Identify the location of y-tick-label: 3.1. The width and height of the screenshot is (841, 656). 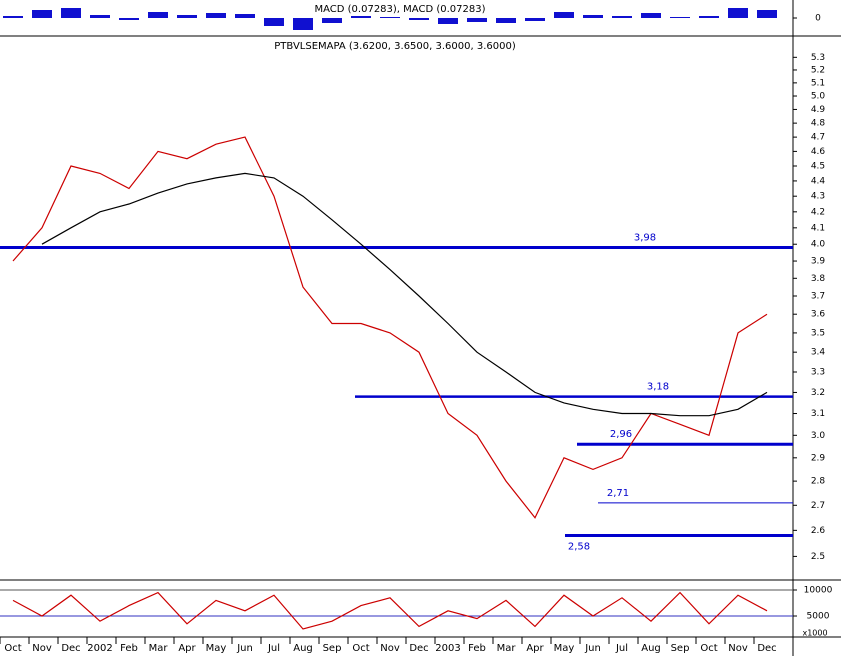
(818, 414).